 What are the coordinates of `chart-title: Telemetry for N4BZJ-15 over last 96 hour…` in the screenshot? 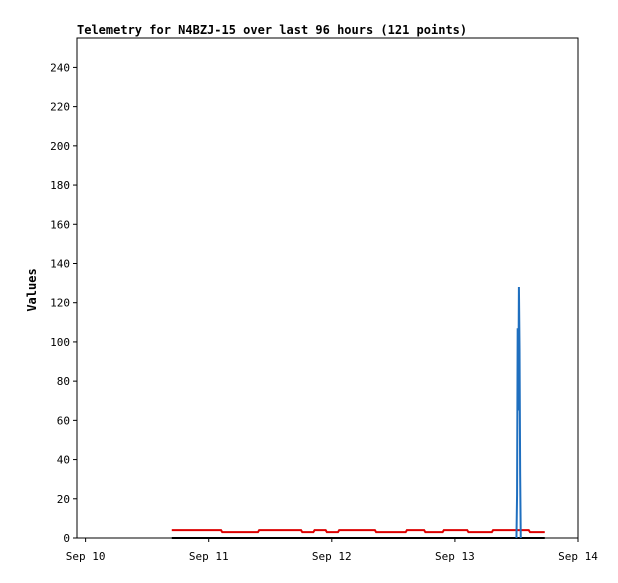 It's located at (272, 30).